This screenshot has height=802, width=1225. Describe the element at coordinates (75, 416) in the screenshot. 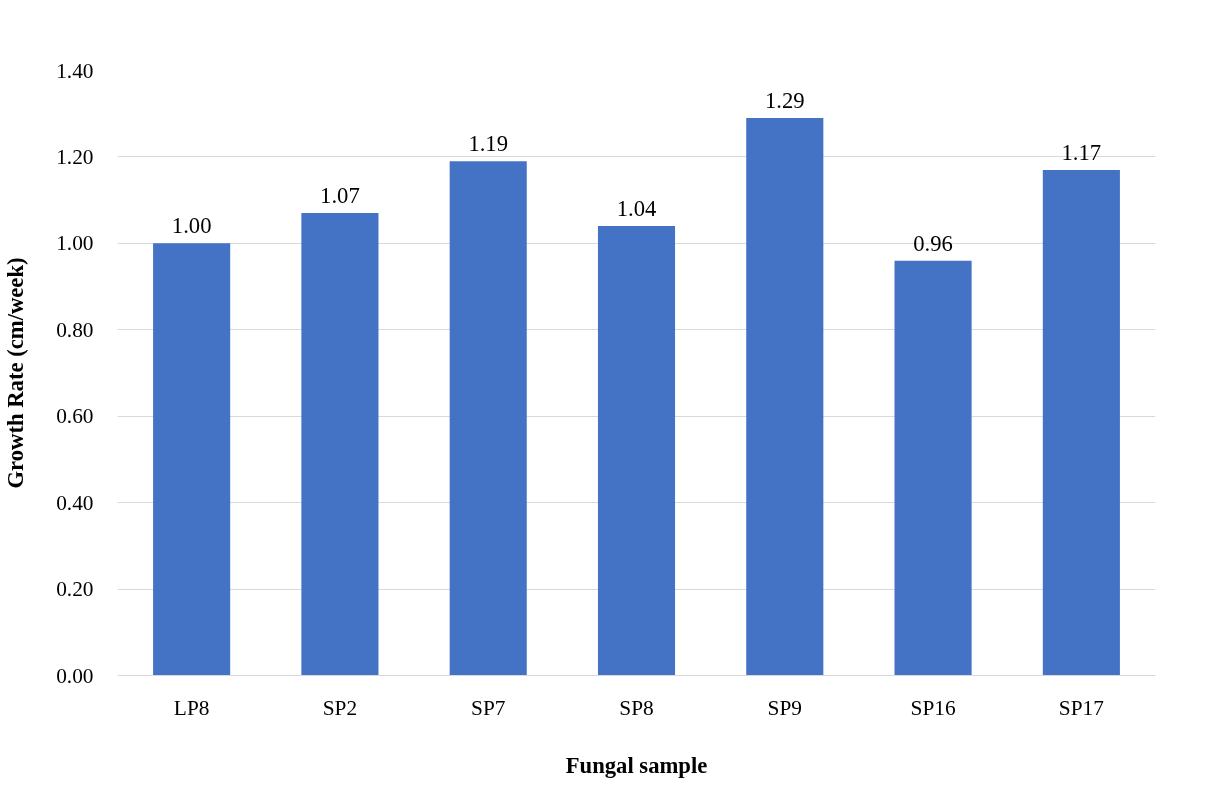

I see `y-tick-label: 0.60` at that location.